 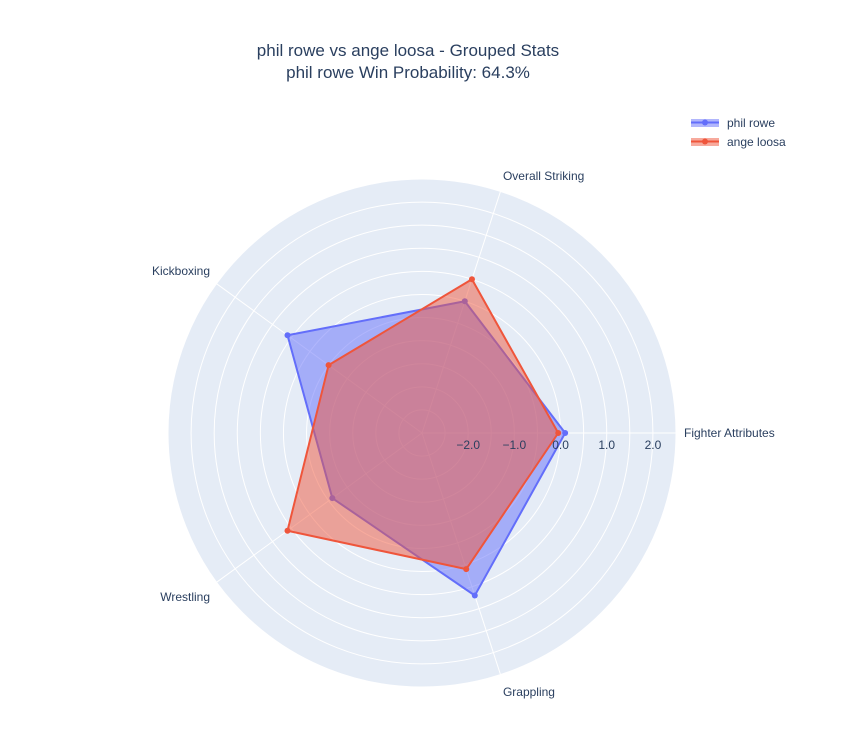 I want to click on legend-label-phil-rowe: phil rowe, so click(x=751, y=122).